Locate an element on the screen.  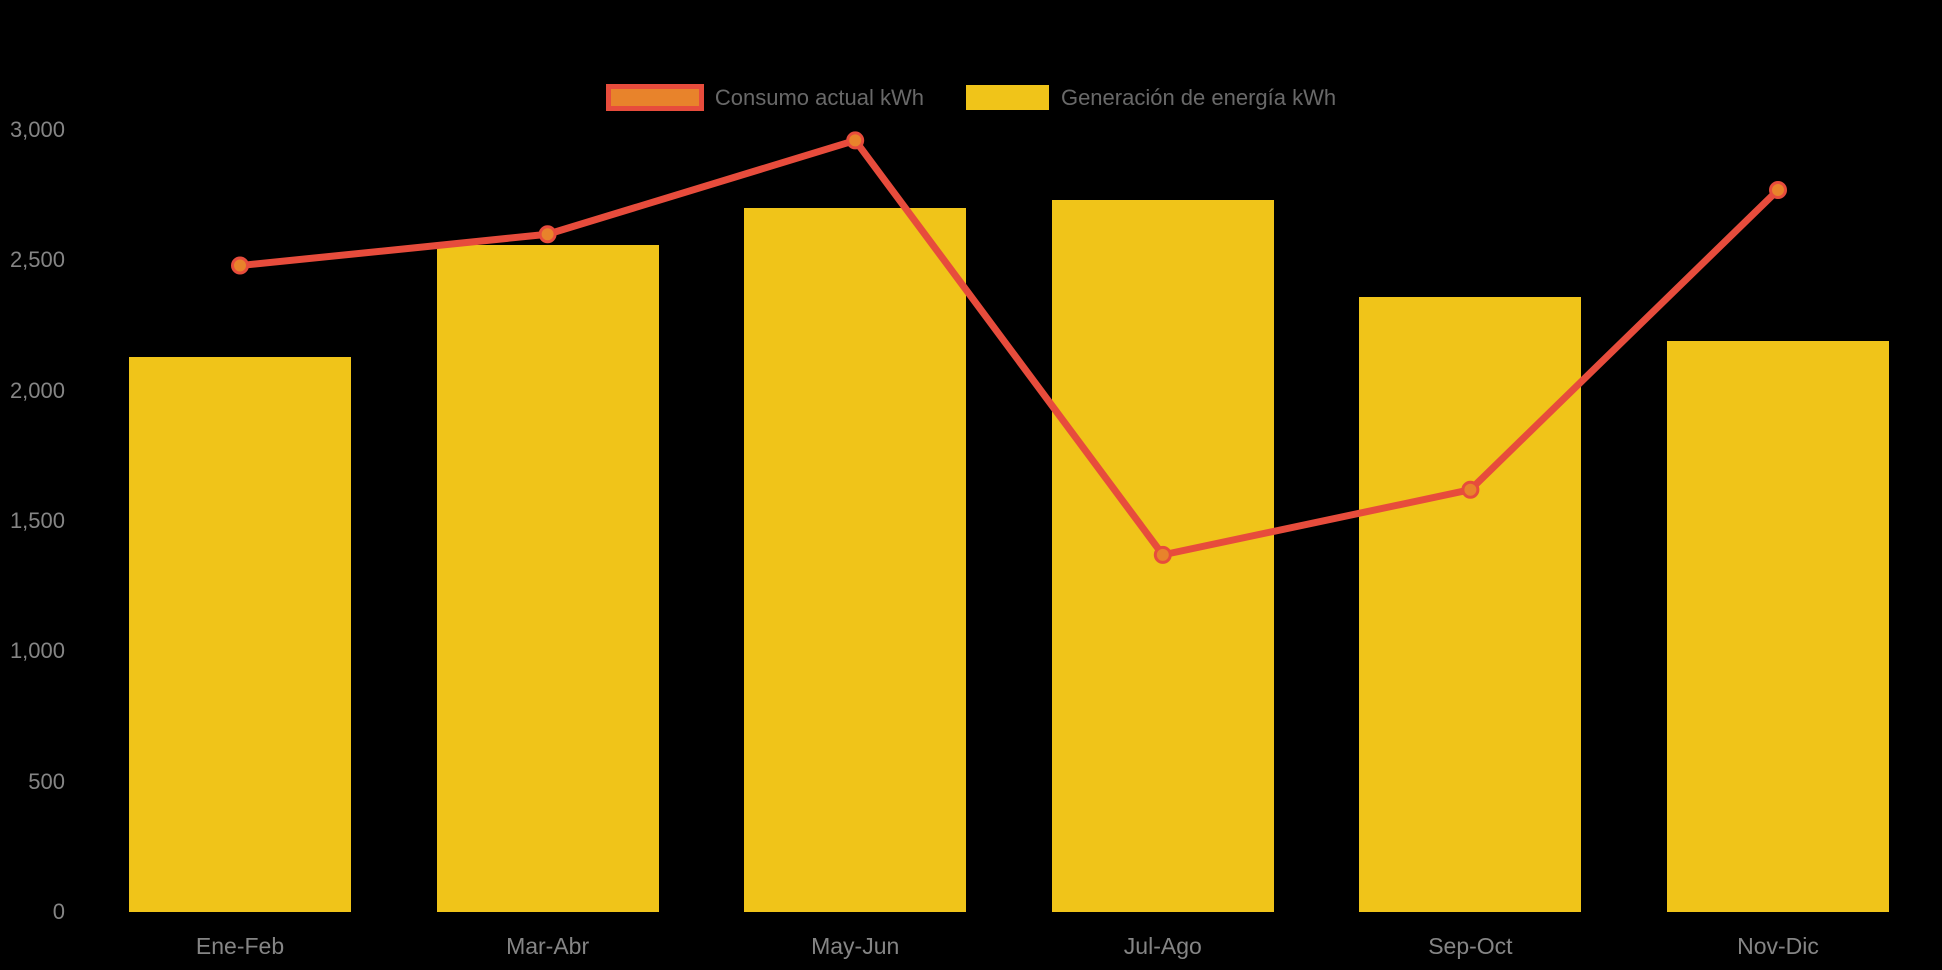
line-point-mar-abr is located at coordinates (547, 234).